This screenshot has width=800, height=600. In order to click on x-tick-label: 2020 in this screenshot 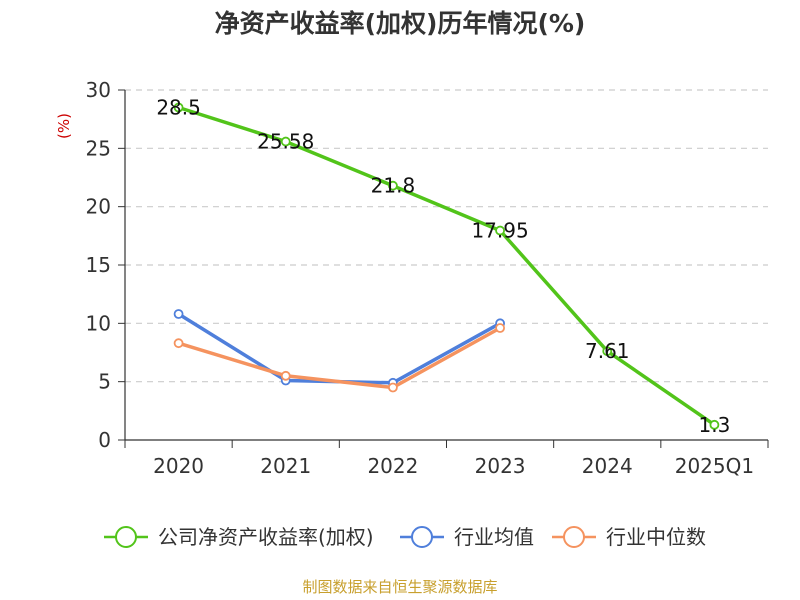, I will do `click(178, 466)`.